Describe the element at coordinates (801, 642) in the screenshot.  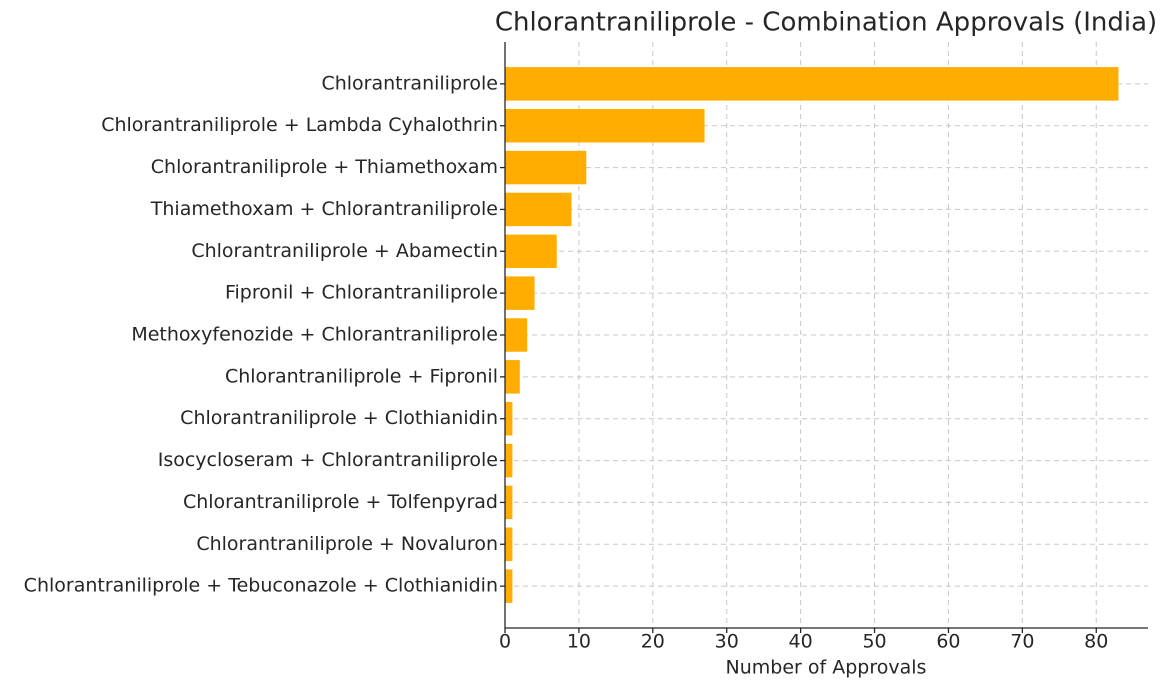
I see `x-tick-label: 40` at that location.